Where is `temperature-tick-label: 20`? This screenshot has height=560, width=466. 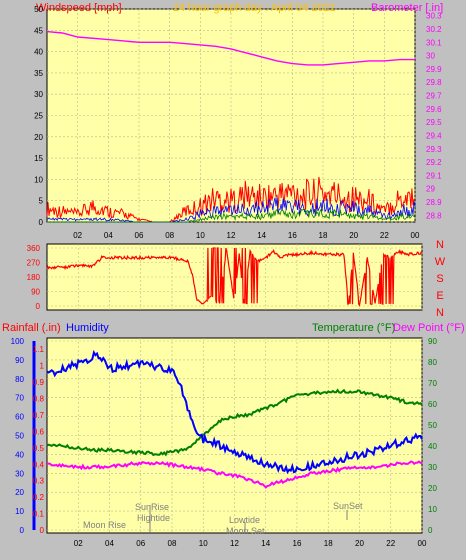 temperature-tick-label: 20 is located at coordinates (432, 488).